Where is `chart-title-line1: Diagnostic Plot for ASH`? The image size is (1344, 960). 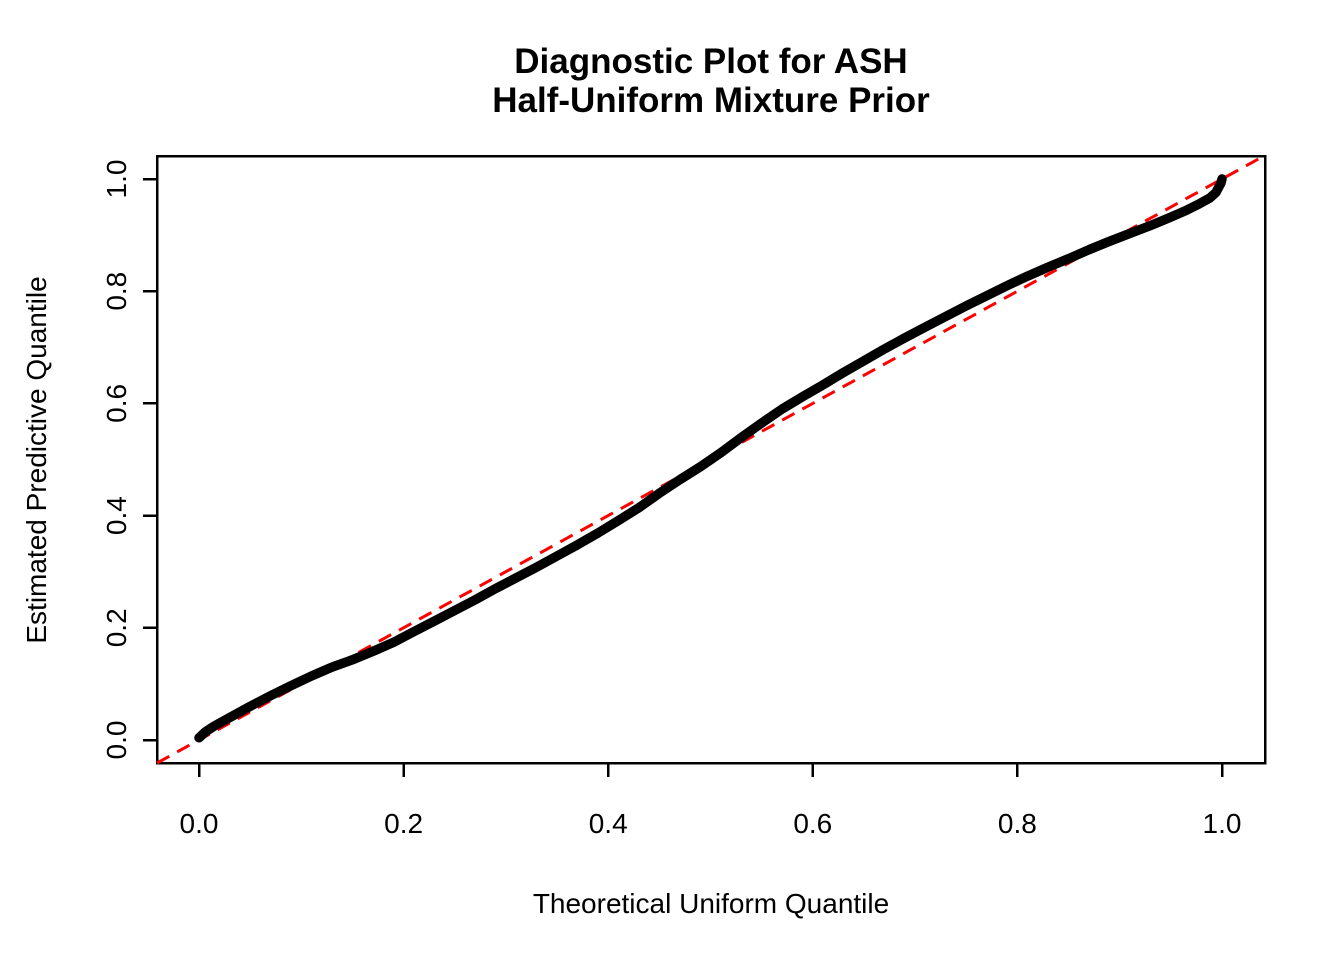
chart-title-line1: Diagnostic Plot for ASH is located at coordinates (710, 61).